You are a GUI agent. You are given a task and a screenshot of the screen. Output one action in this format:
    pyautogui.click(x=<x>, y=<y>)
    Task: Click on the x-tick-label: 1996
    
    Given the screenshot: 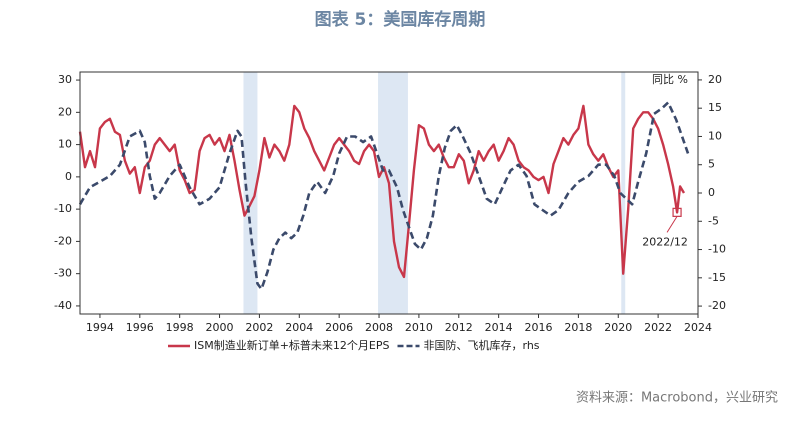 What is the action you would take?
    pyautogui.click(x=140, y=327)
    